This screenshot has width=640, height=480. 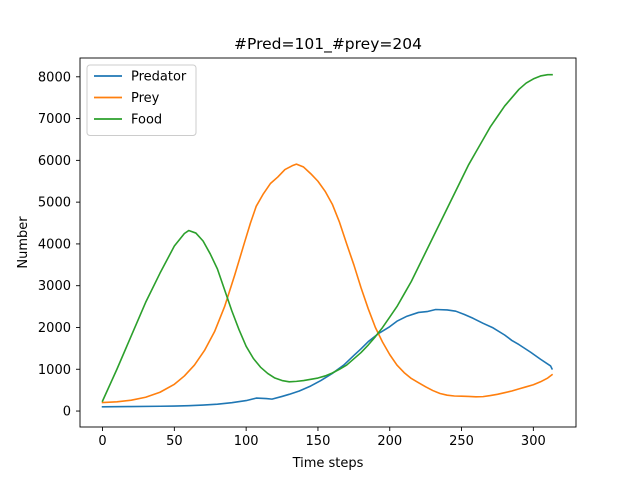 What do you see at coordinates (54, 286) in the screenshot?
I see `y-tick-label: 3000` at bounding box center [54, 286].